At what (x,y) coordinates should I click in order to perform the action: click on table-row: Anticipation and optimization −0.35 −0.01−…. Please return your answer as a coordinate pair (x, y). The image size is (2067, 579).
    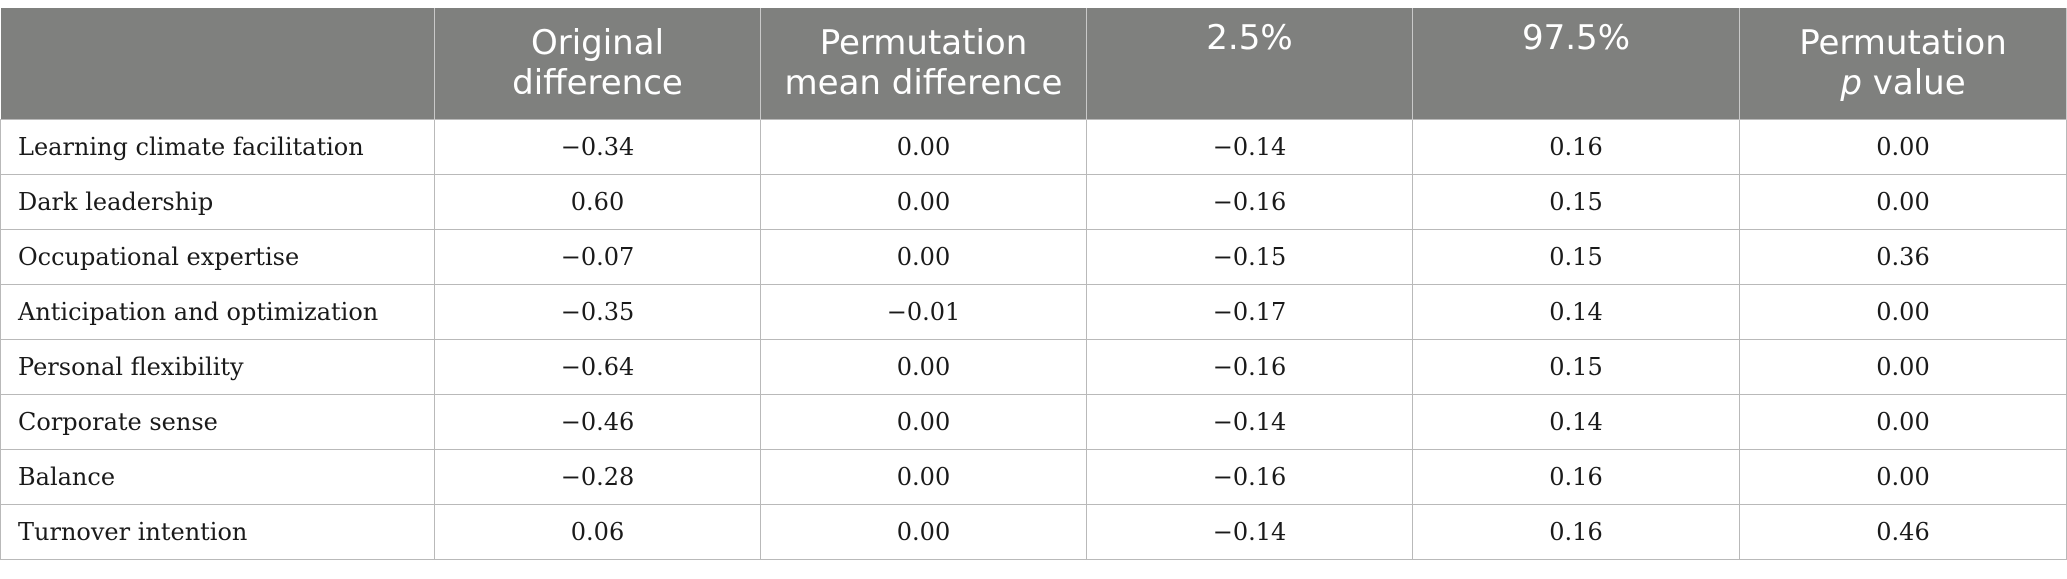
    Looking at the image, I should click on (1033, 311).